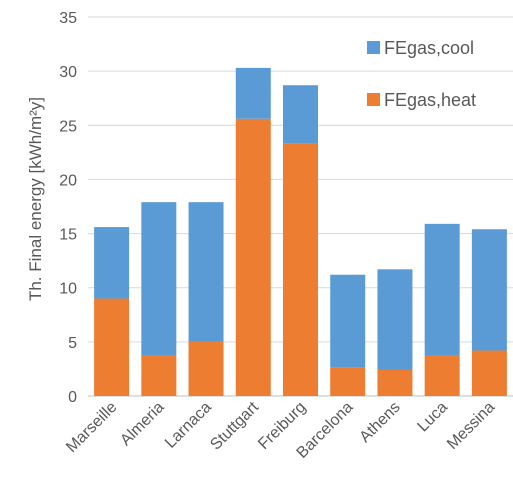 The height and width of the screenshot is (496, 513). I want to click on y-tick-label-35: 35, so click(68, 18).